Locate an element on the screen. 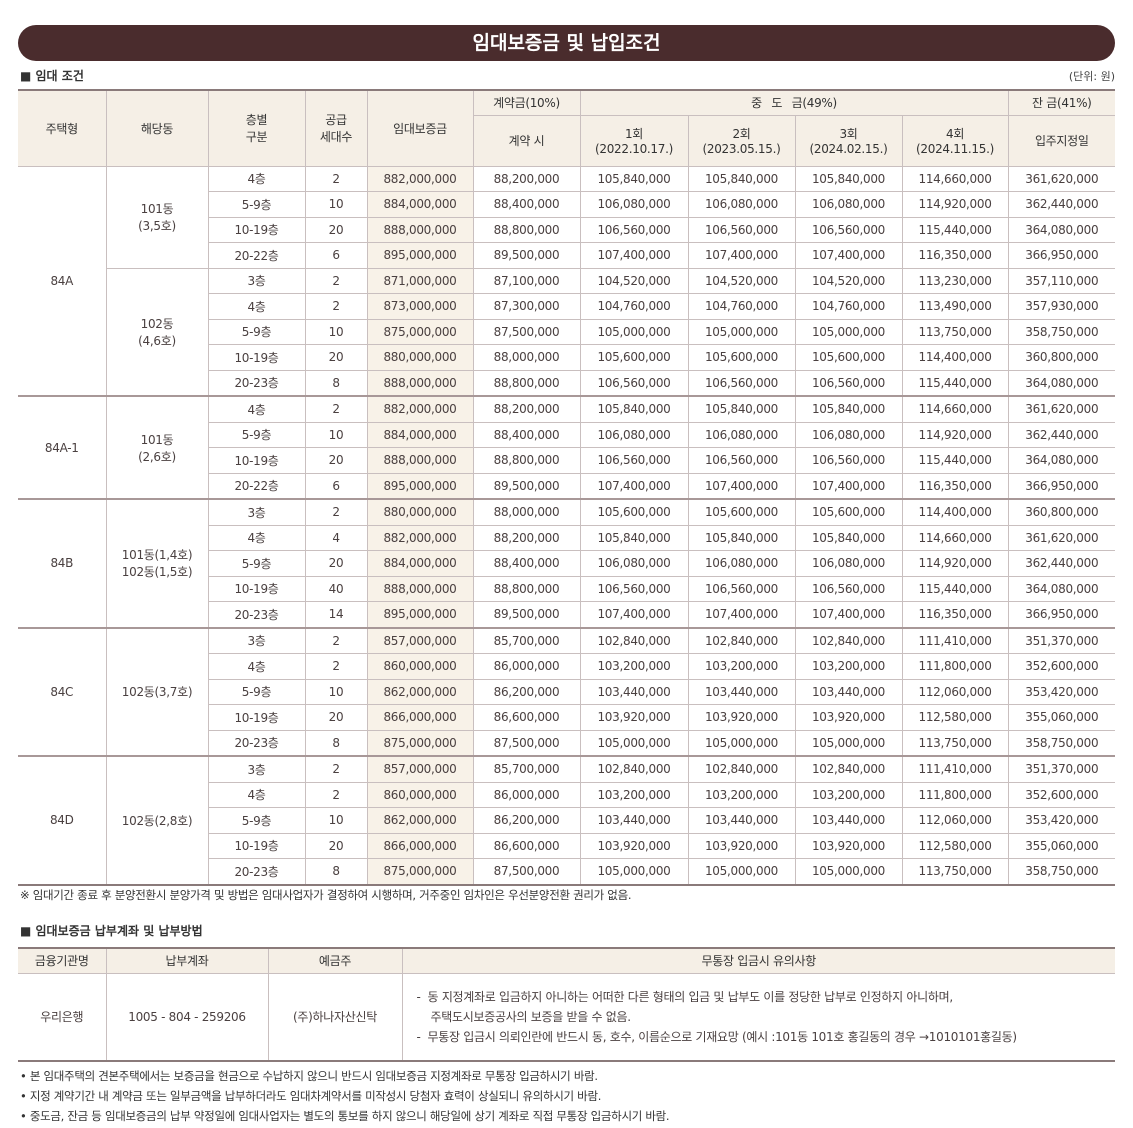 This screenshot has height=1128, width=1133. cell-middle-3: 102,840,000 is located at coordinates (848, 769).